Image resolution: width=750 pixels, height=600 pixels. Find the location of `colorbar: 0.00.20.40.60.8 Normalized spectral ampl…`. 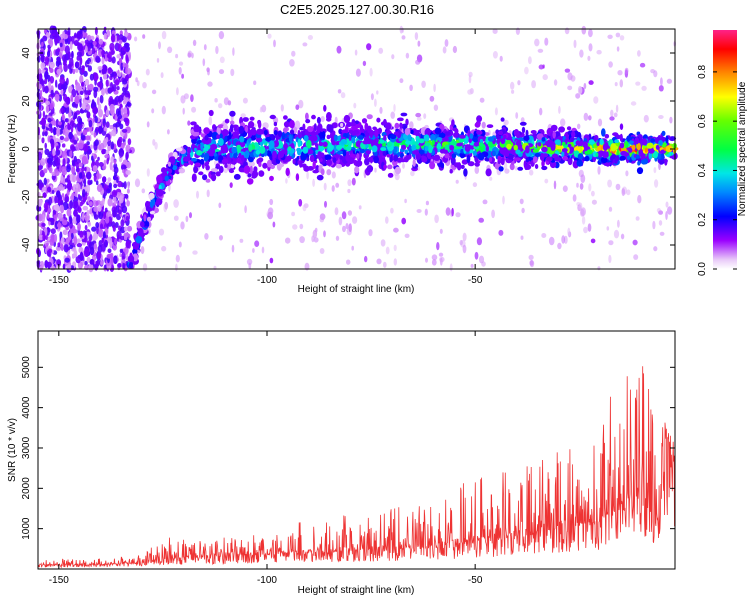

colorbar: 0.00.20.40.60.8 Normalized spectral ampl… is located at coordinates (722, 153).